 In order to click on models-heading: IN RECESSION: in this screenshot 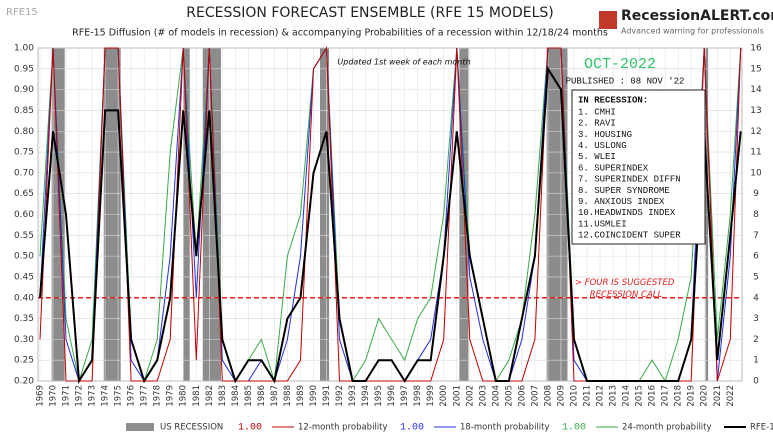, I will do `click(613, 100)`.